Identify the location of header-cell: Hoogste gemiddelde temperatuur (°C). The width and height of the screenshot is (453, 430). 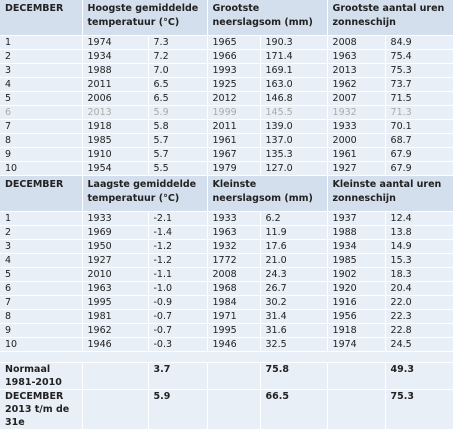
(145, 18).